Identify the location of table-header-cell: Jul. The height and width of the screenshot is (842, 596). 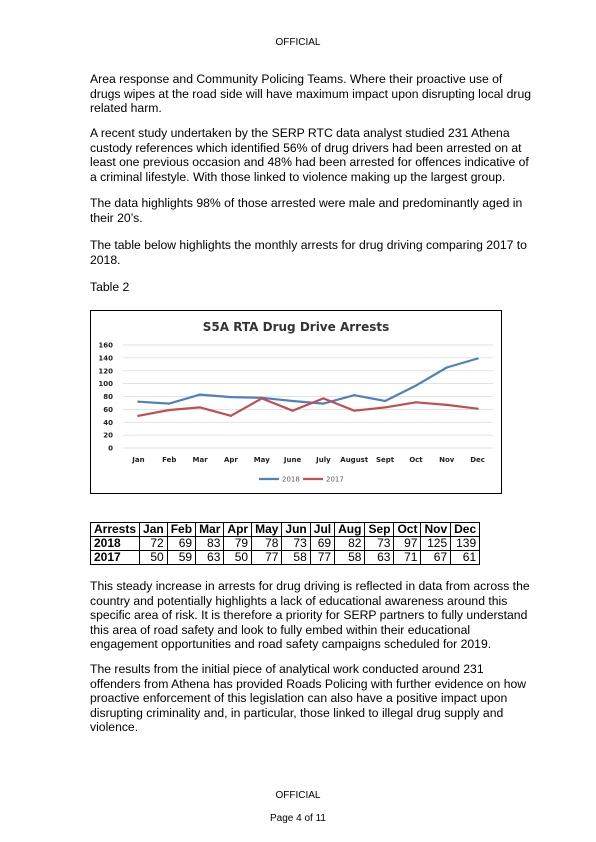
(322, 529).